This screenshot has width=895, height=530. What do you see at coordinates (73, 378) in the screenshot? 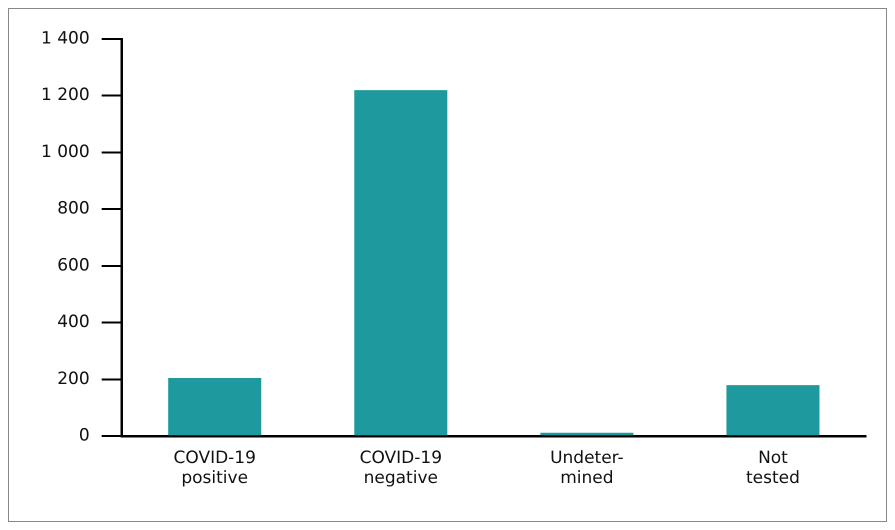
I see `y-tick-label: 200` at bounding box center [73, 378].